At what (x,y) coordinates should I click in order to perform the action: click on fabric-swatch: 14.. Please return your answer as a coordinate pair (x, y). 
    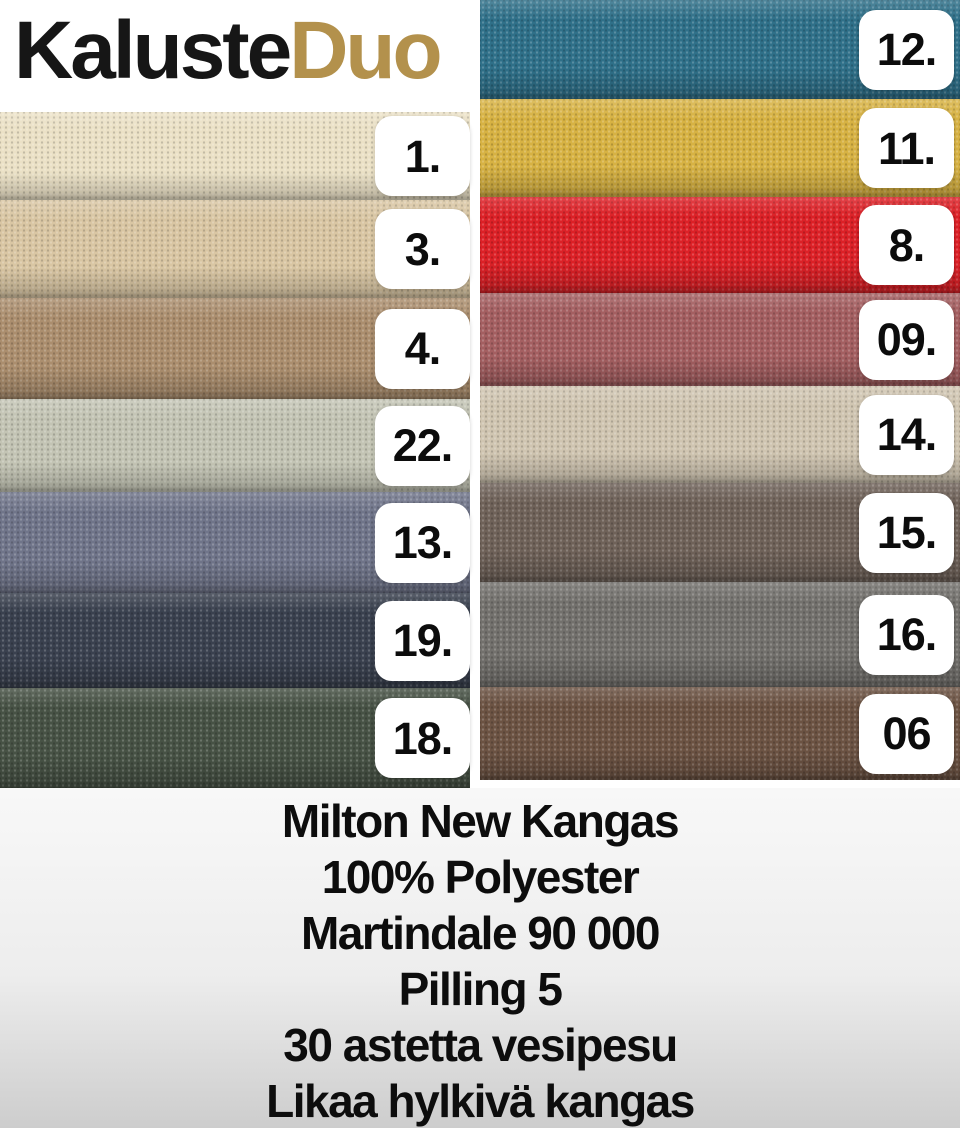
    Looking at the image, I should click on (720, 434).